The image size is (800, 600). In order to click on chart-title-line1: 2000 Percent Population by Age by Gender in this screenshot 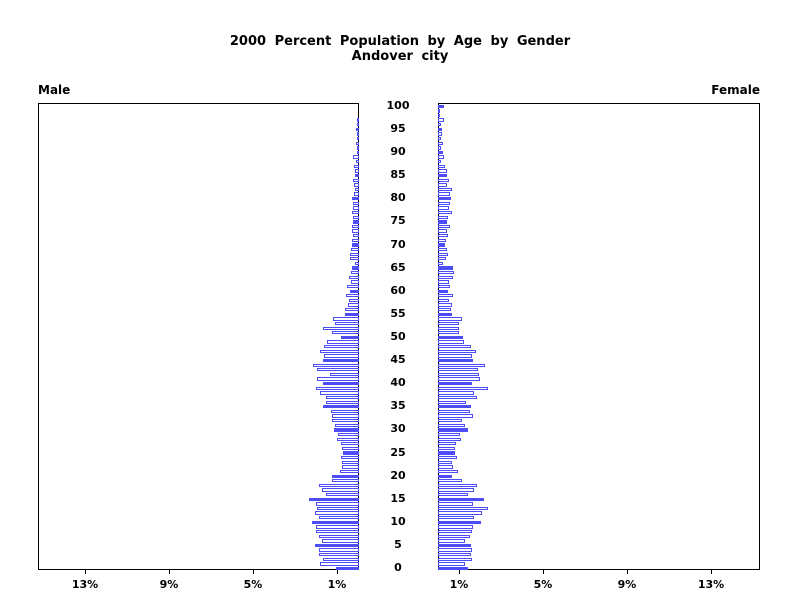, I will do `click(400, 41)`.